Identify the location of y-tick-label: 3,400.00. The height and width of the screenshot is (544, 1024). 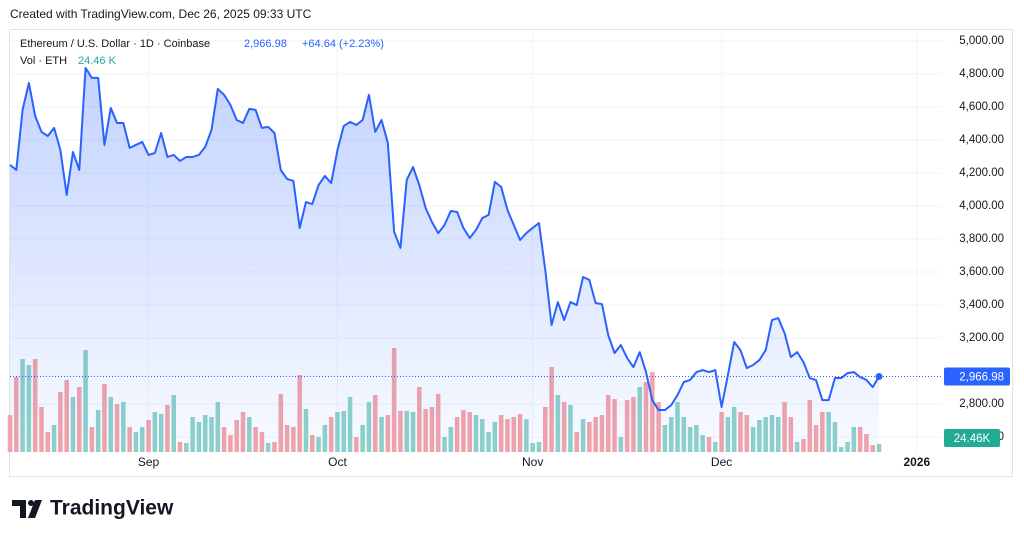
(981, 305).